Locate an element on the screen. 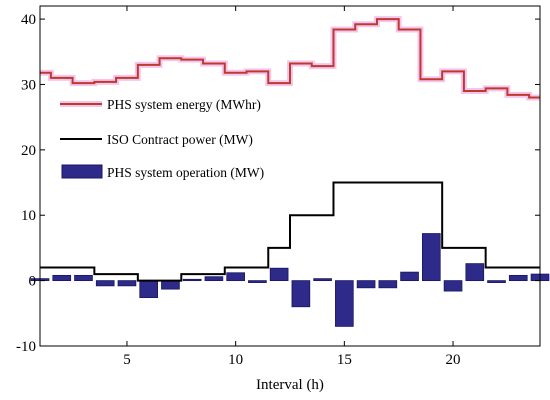 This screenshot has width=550, height=400. y-tick-label: -10 is located at coordinates (26, 347).